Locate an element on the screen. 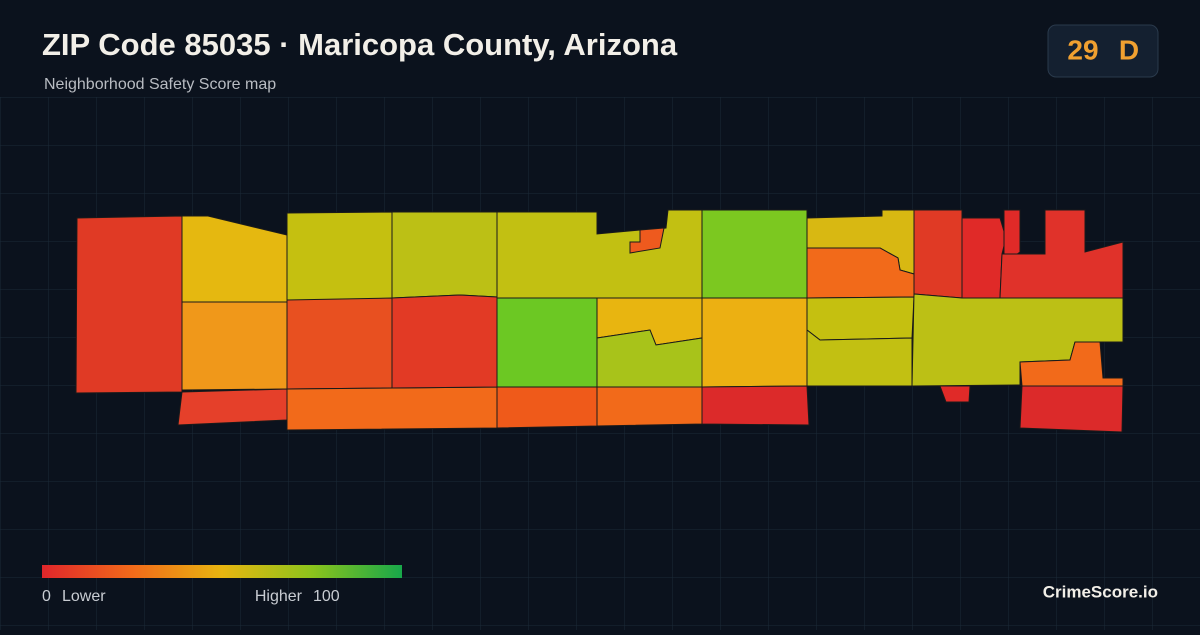  legend-max: 100 is located at coordinates (326, 596).